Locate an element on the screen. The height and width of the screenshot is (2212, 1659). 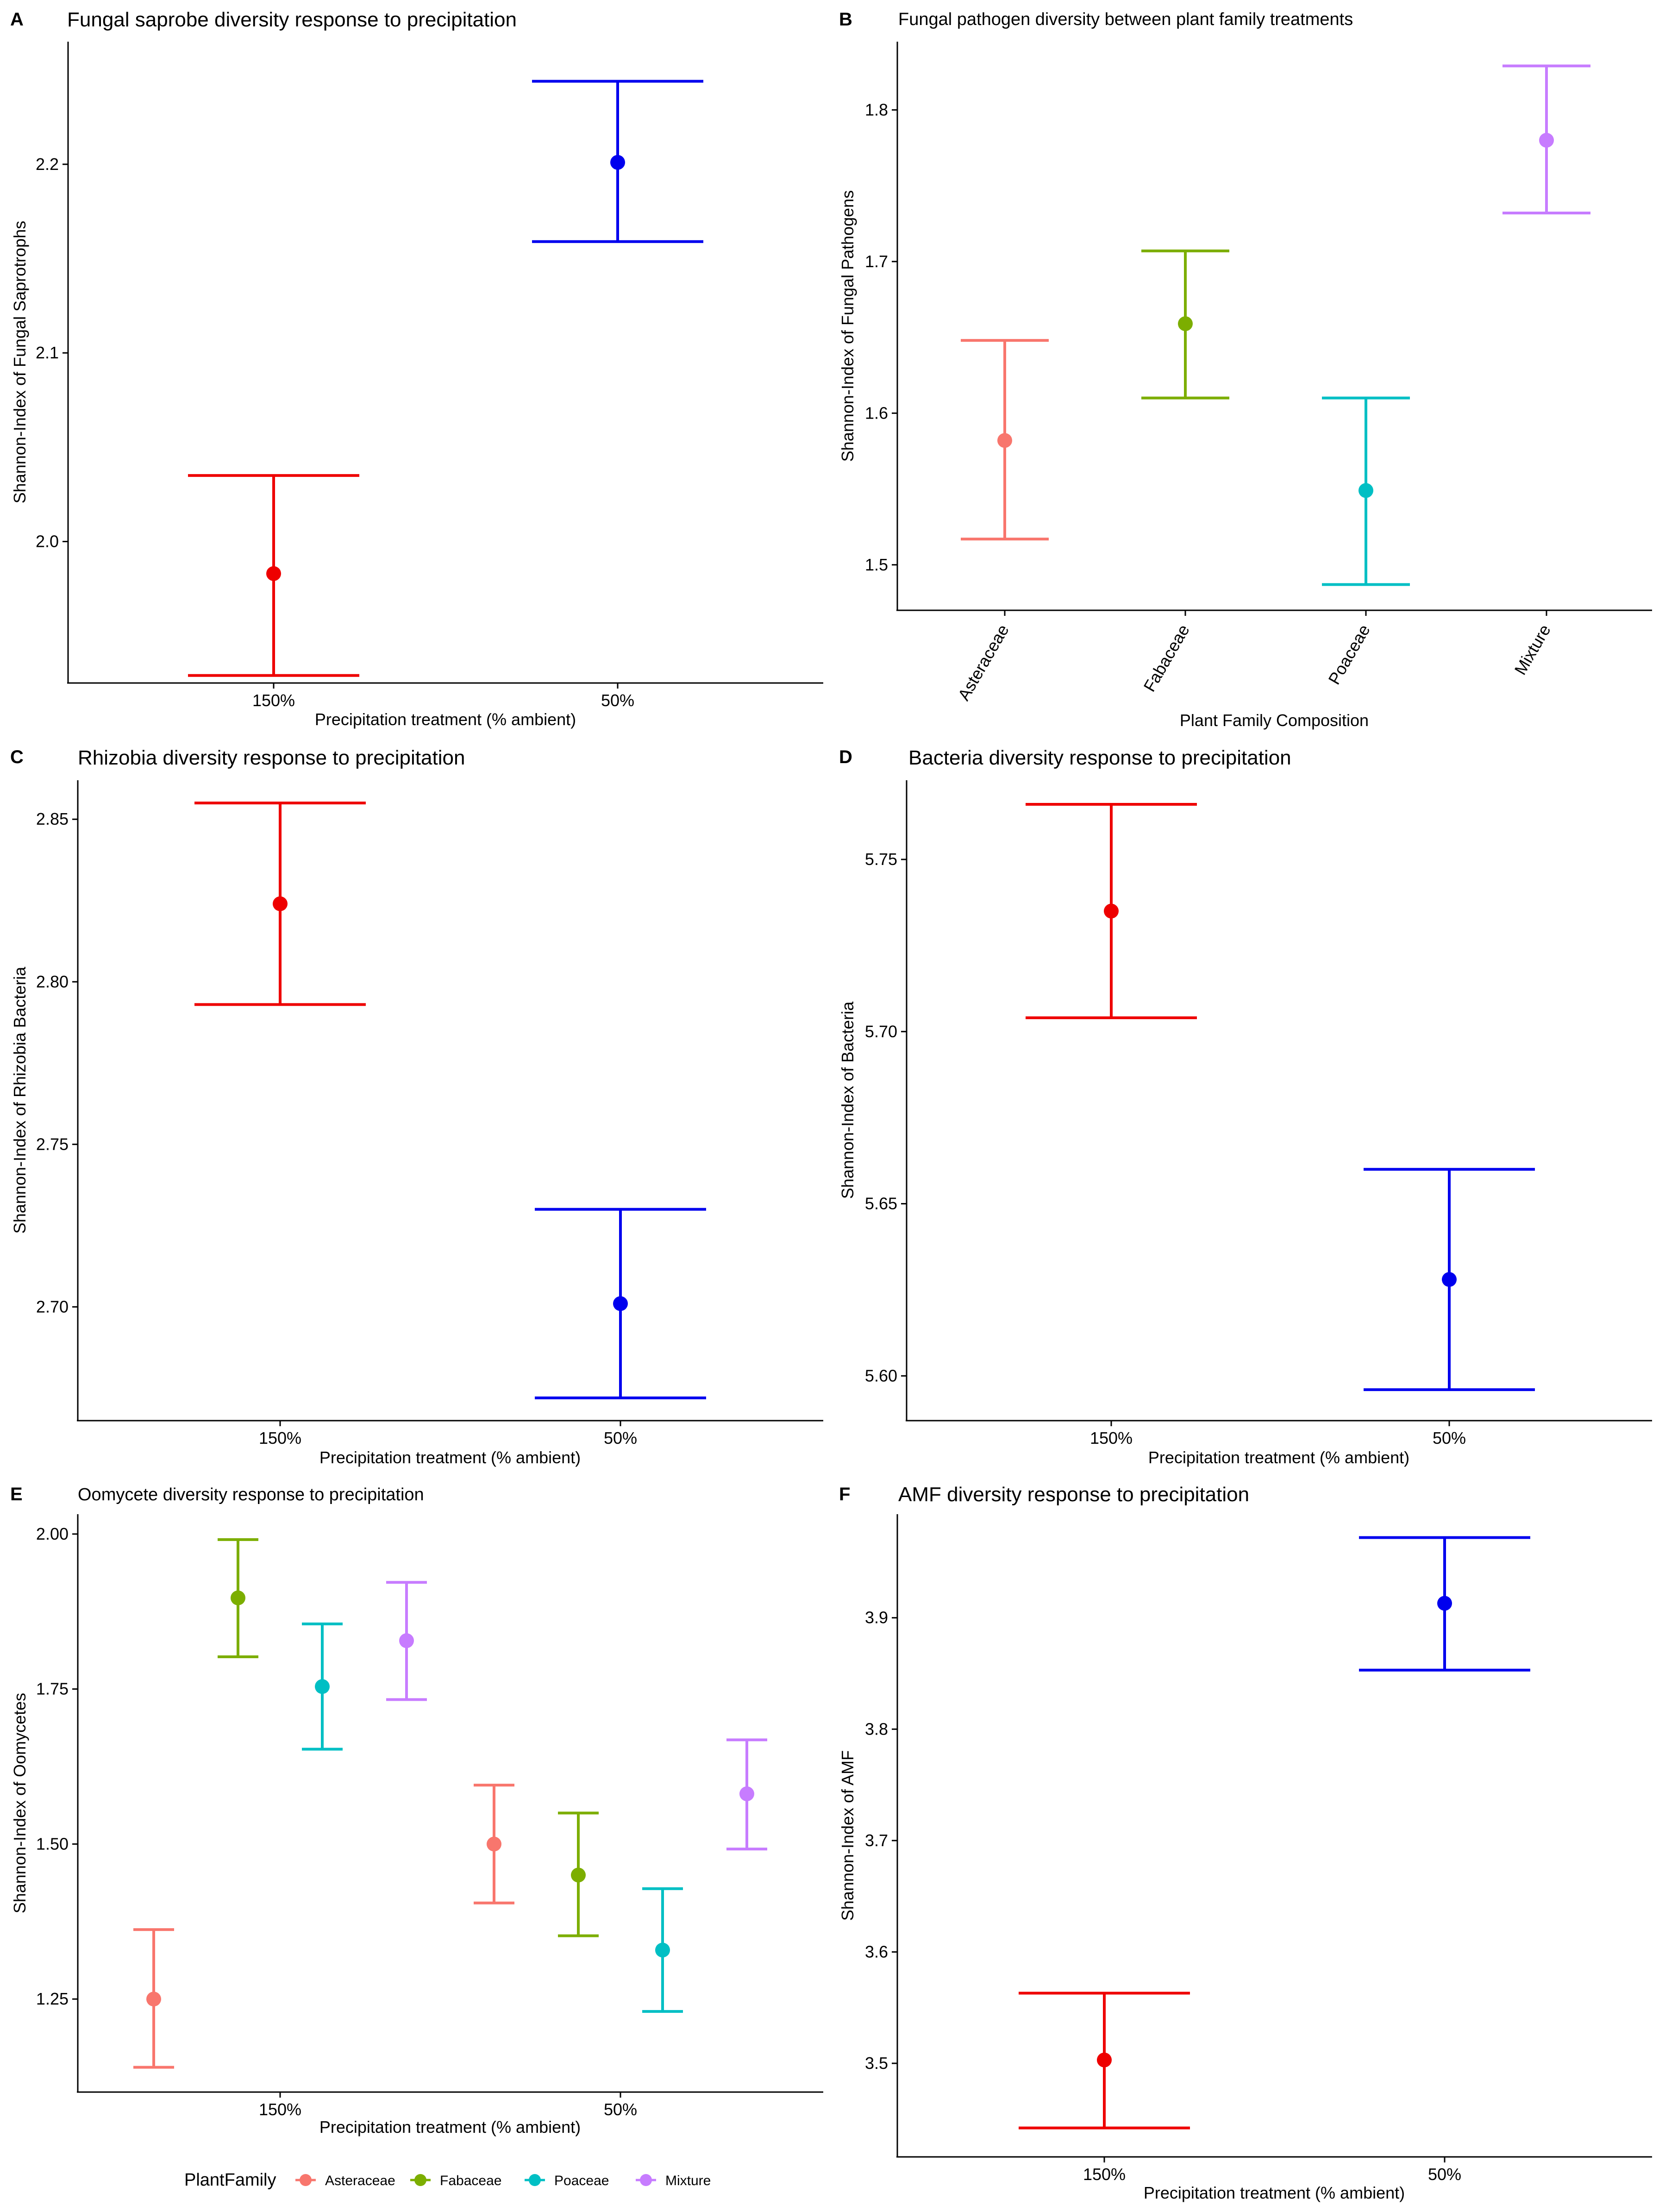
panel-label: A is located at coordinates (17, 19).